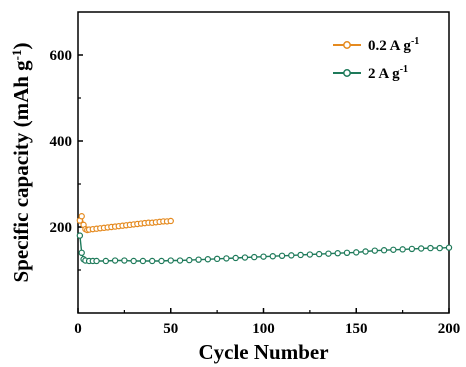  I want to click on x-tick-label: 50, so click(170, 329).